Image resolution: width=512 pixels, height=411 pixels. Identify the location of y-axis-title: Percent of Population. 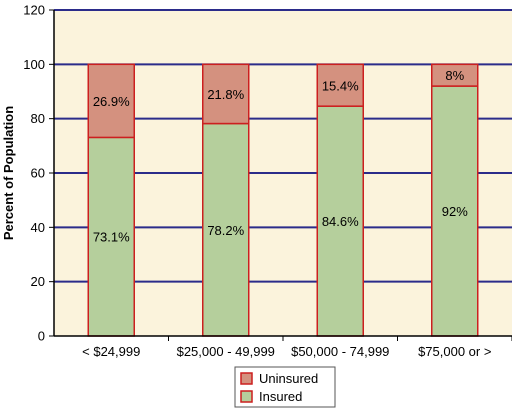
(8, 173).